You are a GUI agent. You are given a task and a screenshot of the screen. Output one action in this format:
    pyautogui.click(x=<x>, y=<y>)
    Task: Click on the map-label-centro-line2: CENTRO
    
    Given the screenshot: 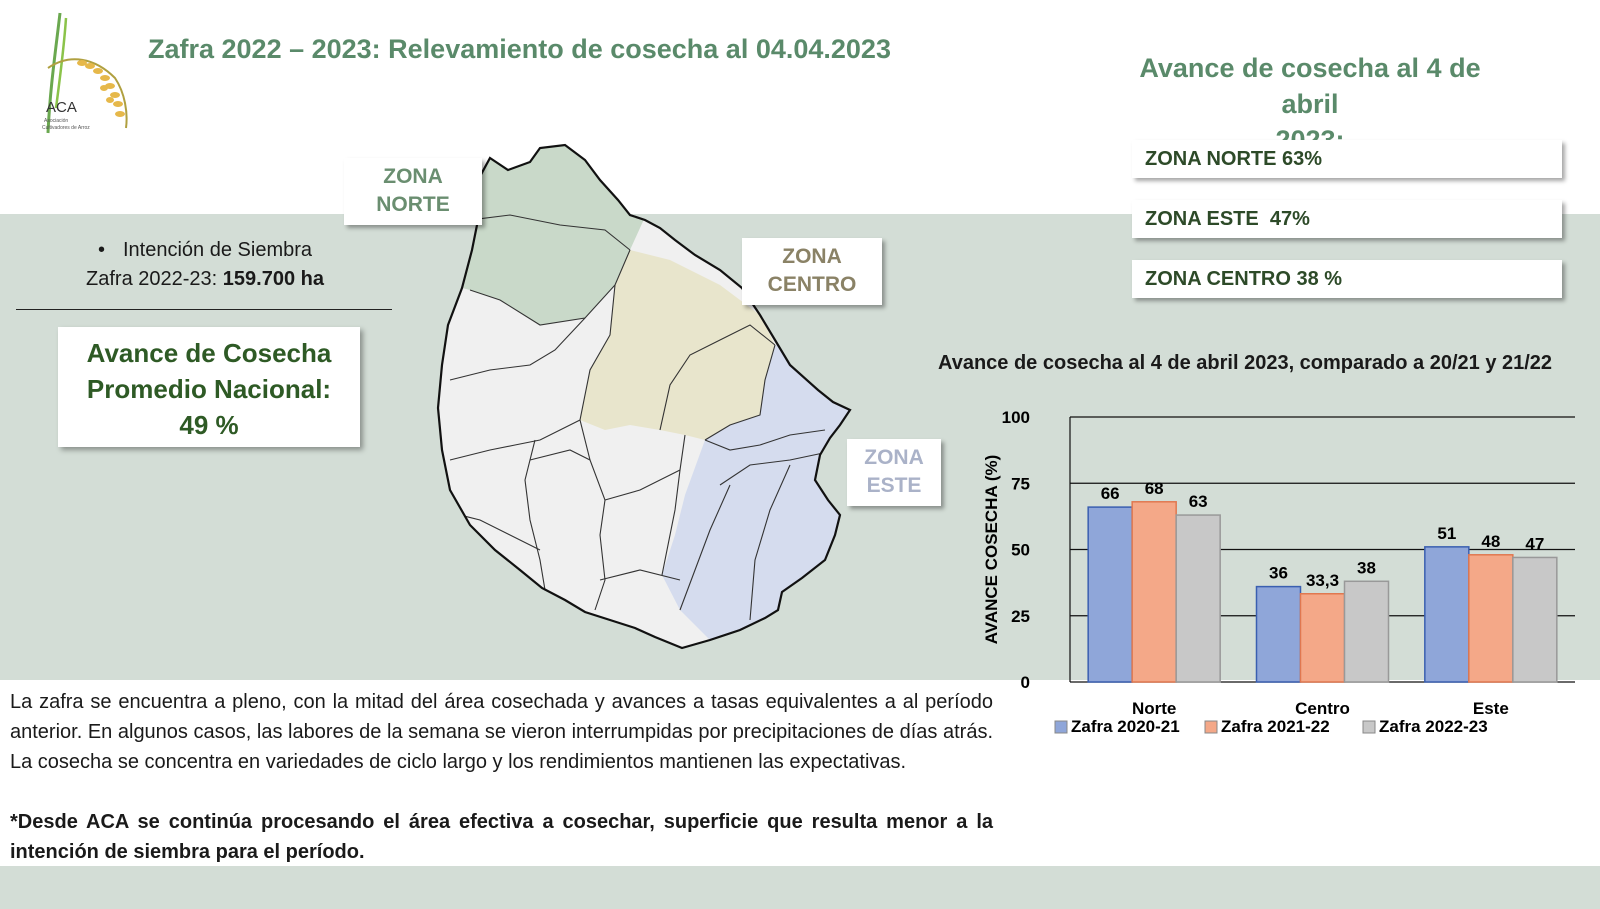 What is the action you would take?
    pyautogui.click(x=812, y=284)
    